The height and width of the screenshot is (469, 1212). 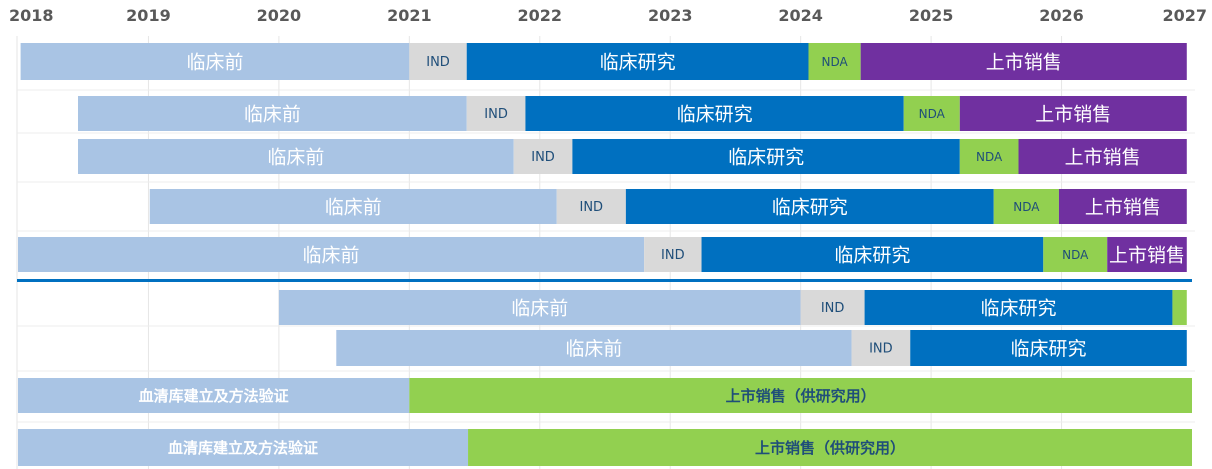 What do you see at coordinates (604, 280) in the screenshot?
I see `phase-divider` at bounding box center [604, 280].